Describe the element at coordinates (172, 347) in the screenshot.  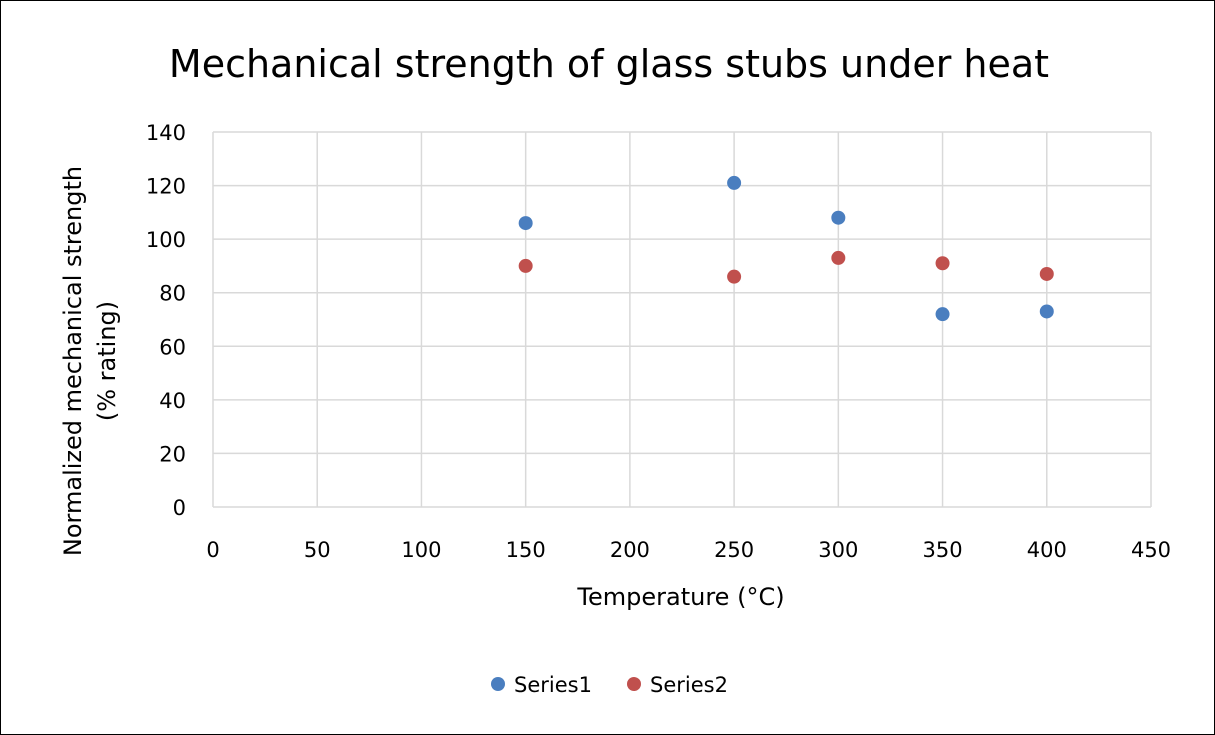
I see `y-tick-label: 60` at that location.